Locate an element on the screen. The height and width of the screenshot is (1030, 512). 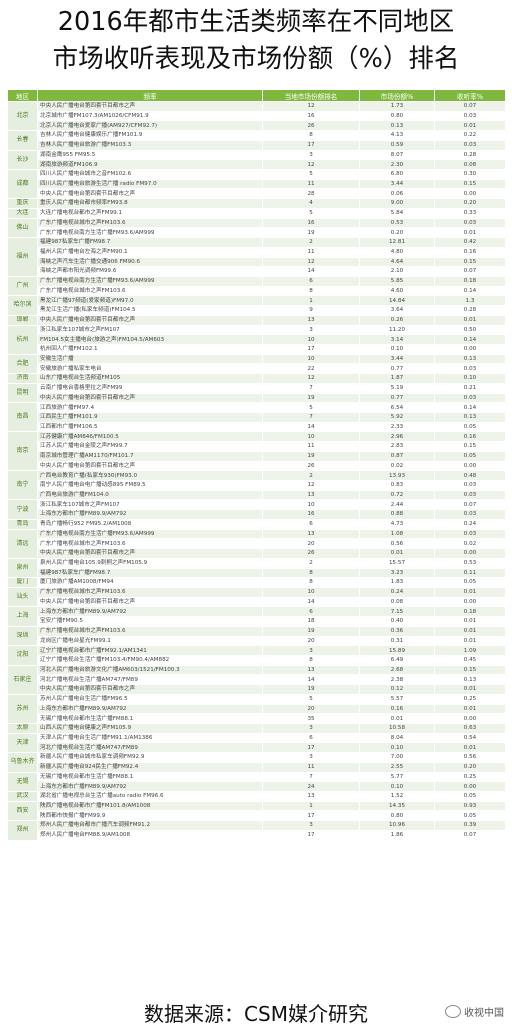
rank-cell: 26 is located at coordinates (311, 553).